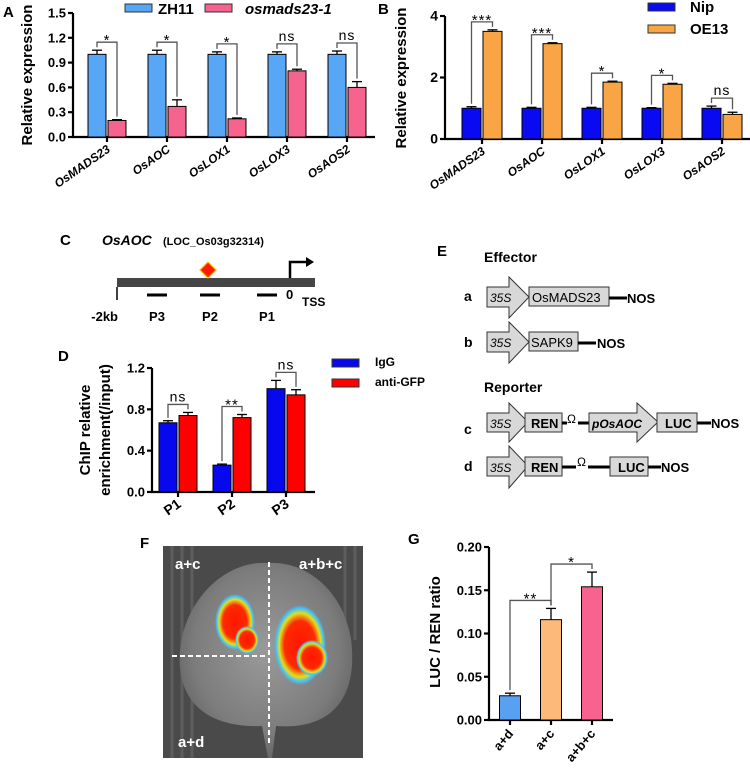  What do you see at coordinates (85, 430) in the screenshot?
I see `y-axis-title: ChIP relative` at bounding box center [85, 430].